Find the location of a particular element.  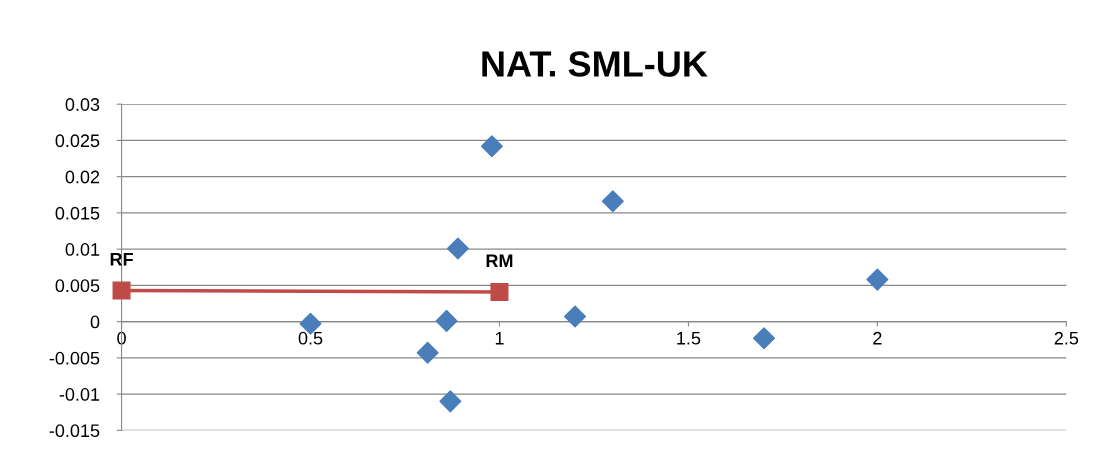

y-tick-label: 0.025 is located at coordinates (77, 141).